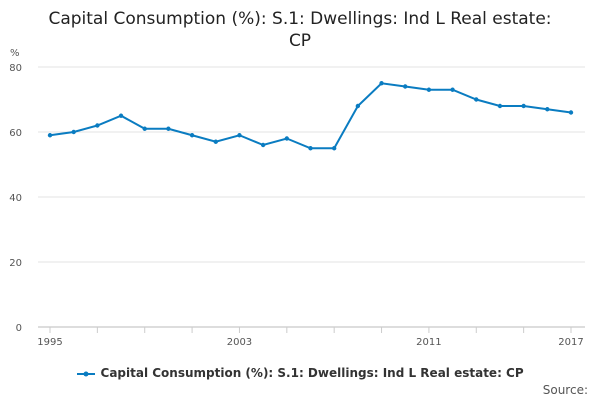 This screenshot has height=400, width=600. What do you see at coordinates (239, 342) in the screenshot?
I see `x-tick-label: 2003` at bounding box center [239, 342].